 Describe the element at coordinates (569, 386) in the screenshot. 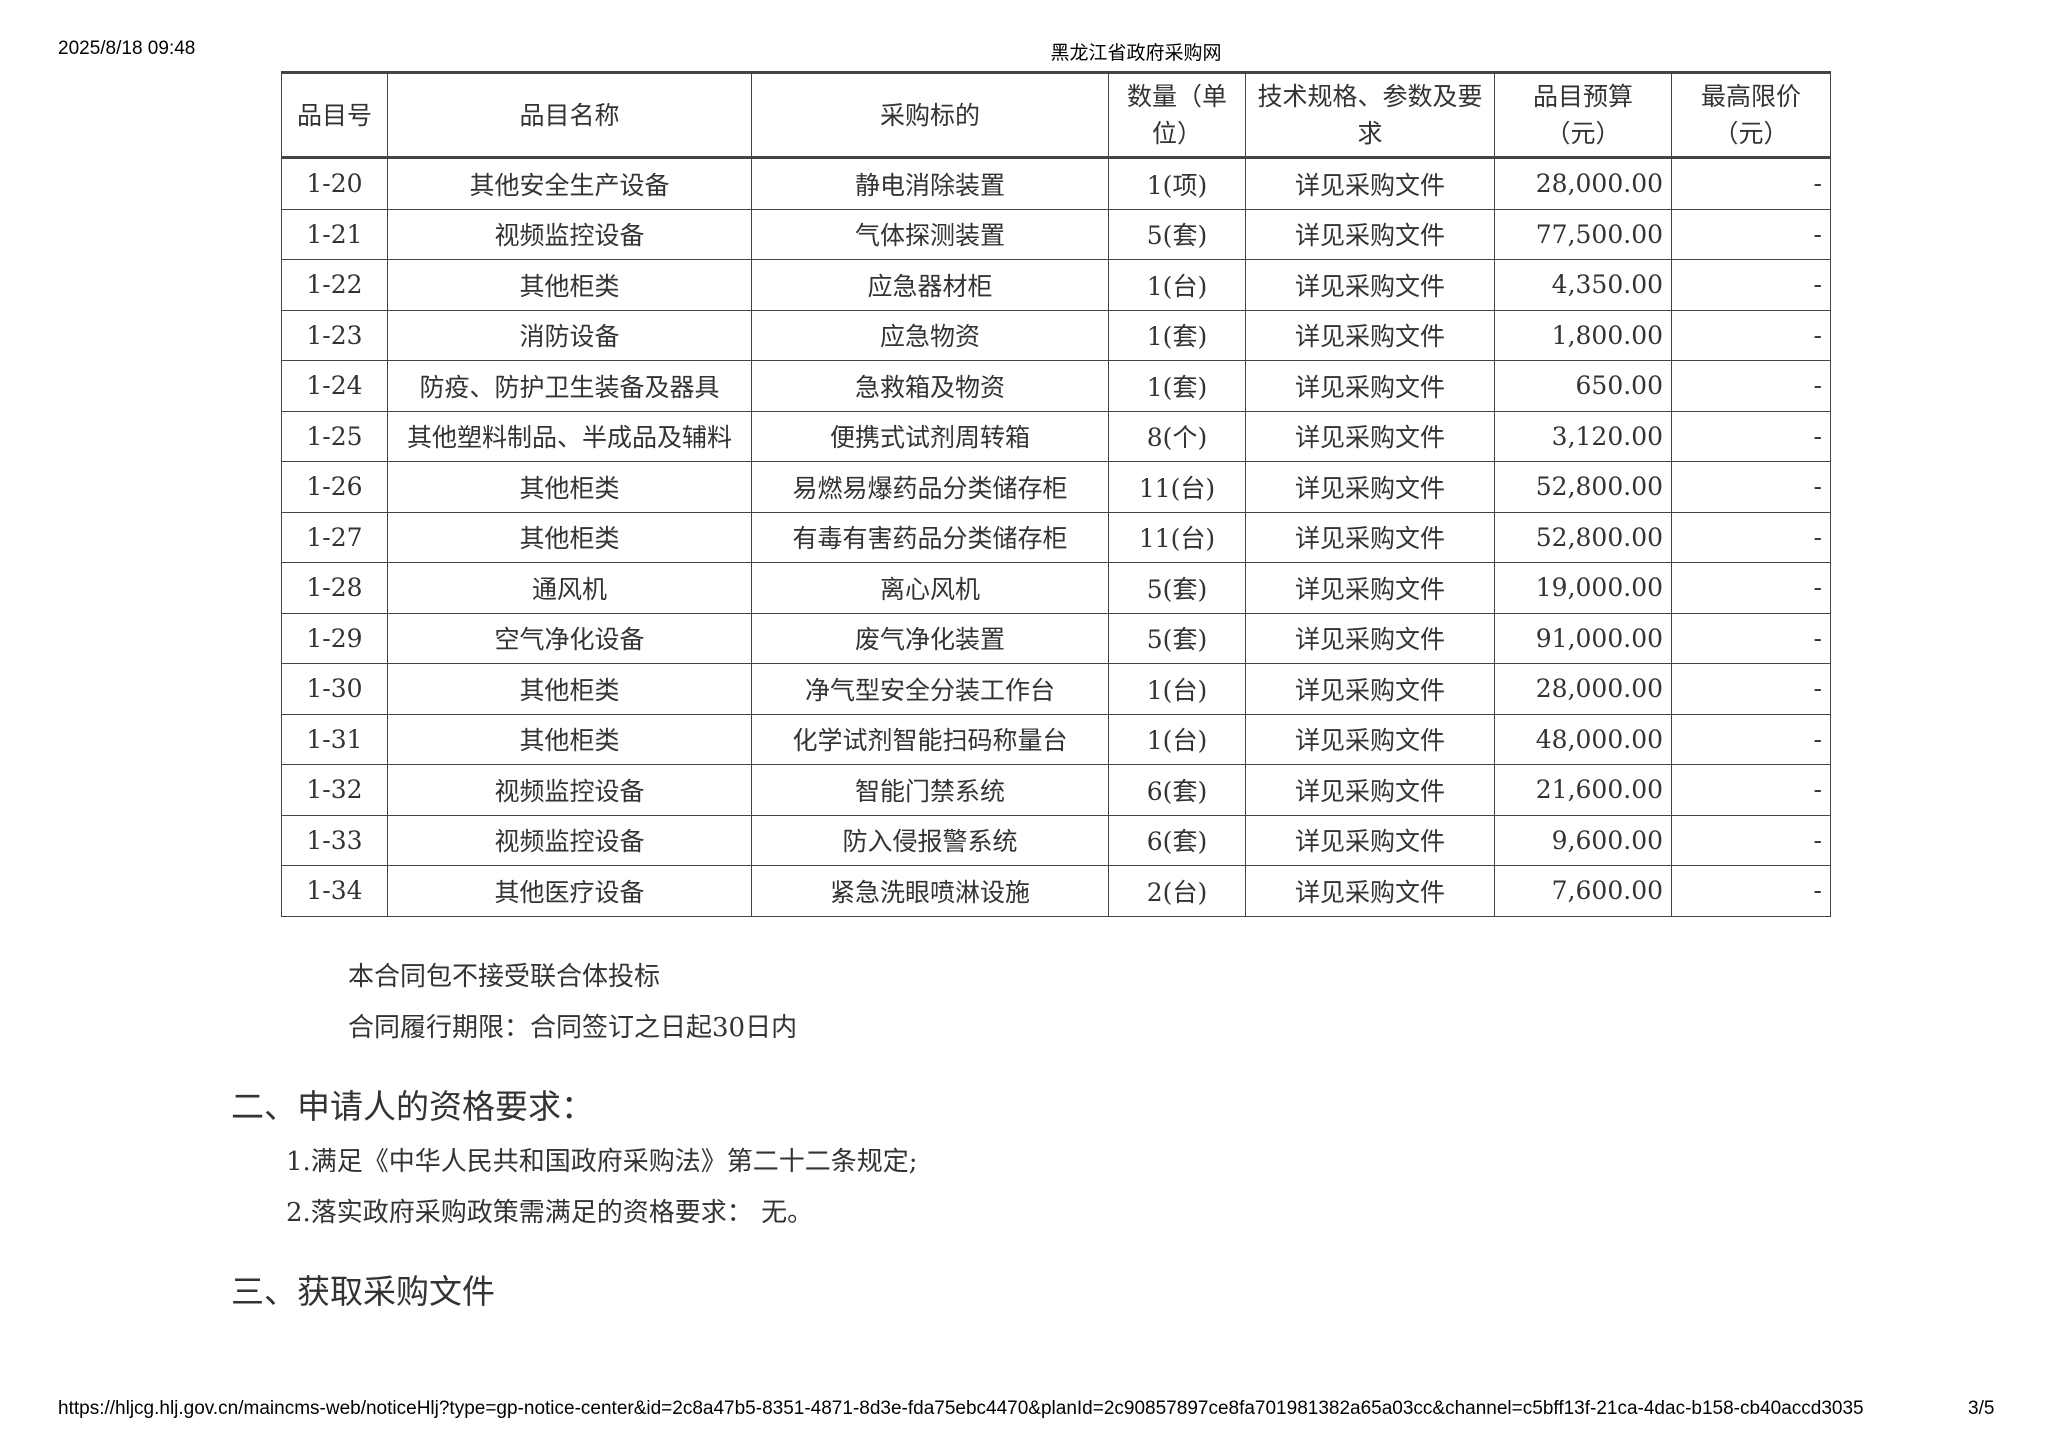

I see `table-cell: 防疫、防护卫生装备及器具` at that location.